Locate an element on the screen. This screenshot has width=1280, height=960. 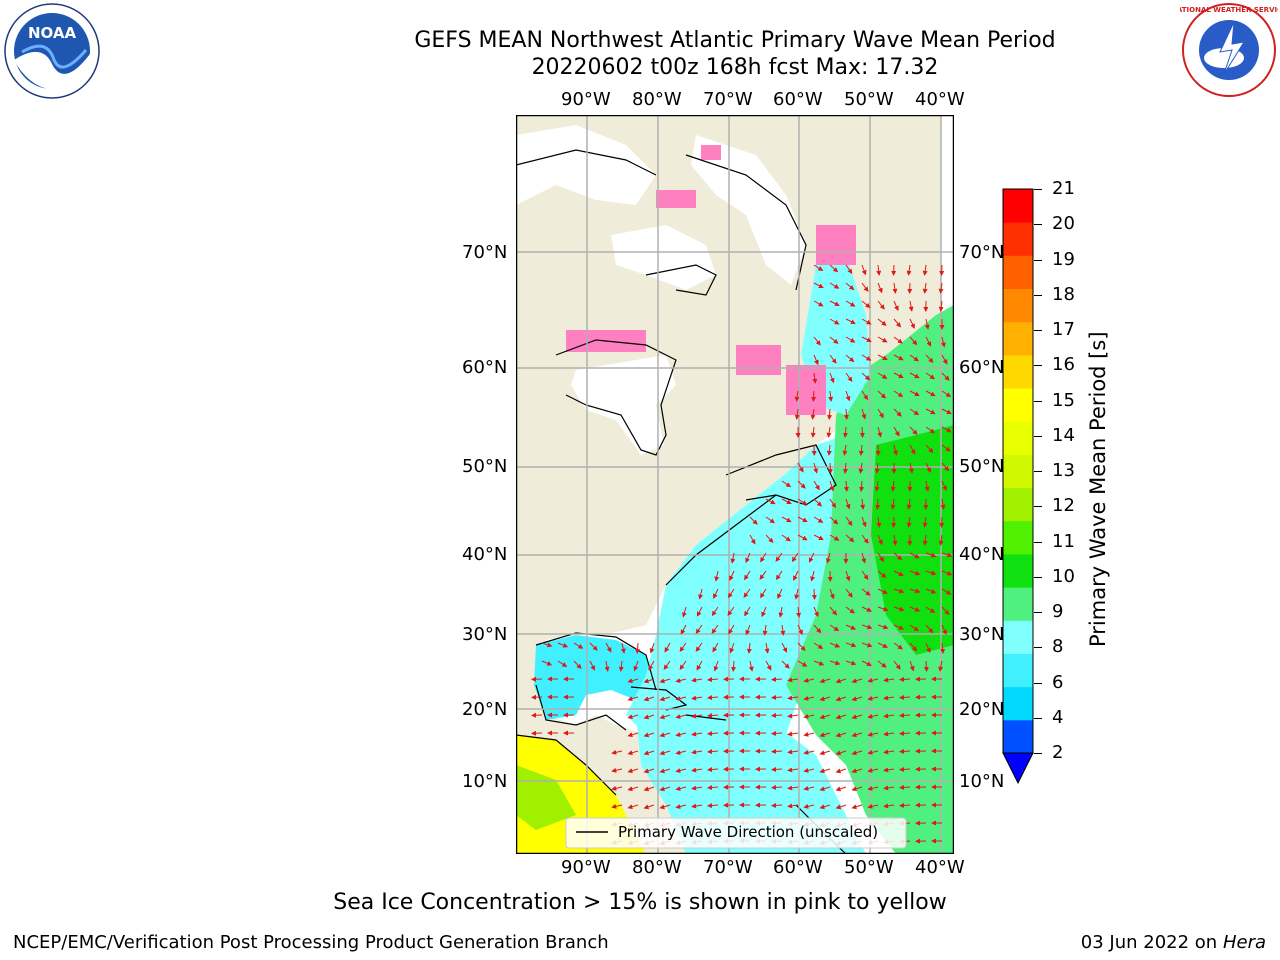
baffin-bay is located at coordinates (748, 210).